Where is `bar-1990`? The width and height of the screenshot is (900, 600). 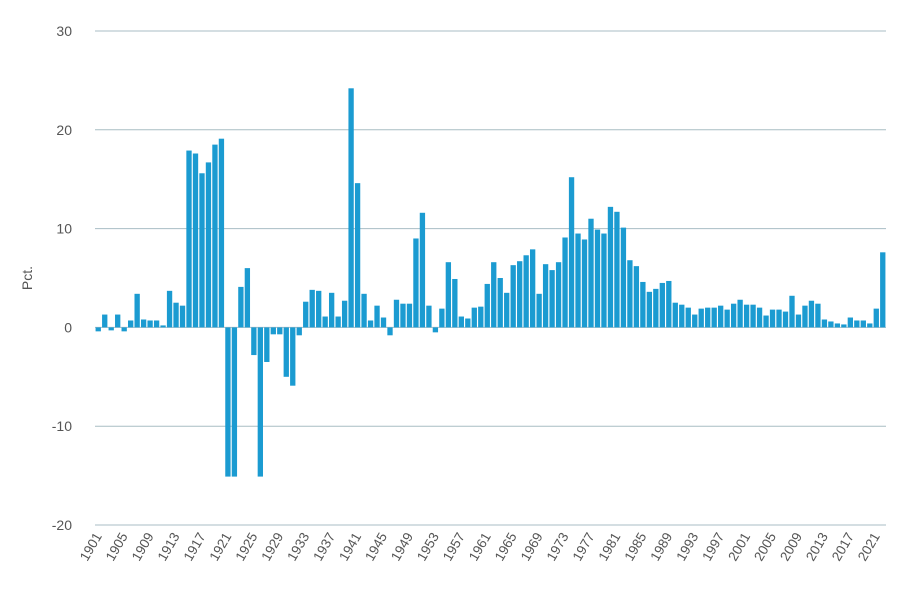
bar-1990 is located at coordinates (675, 315).